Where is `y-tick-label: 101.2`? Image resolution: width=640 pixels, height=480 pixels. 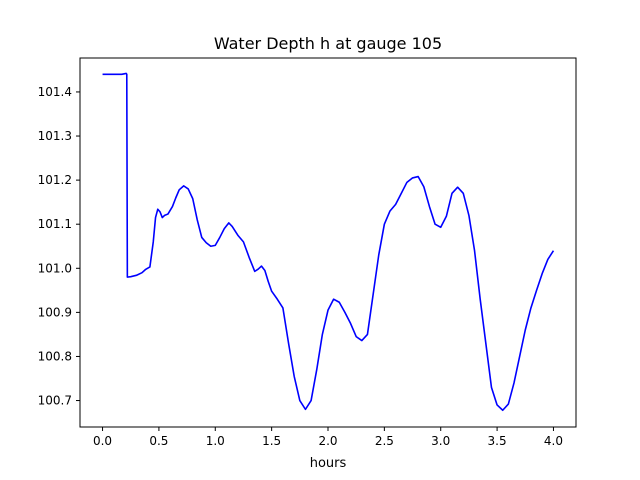
y-tick-label: 101.2 is located at coordinates (55, 180).